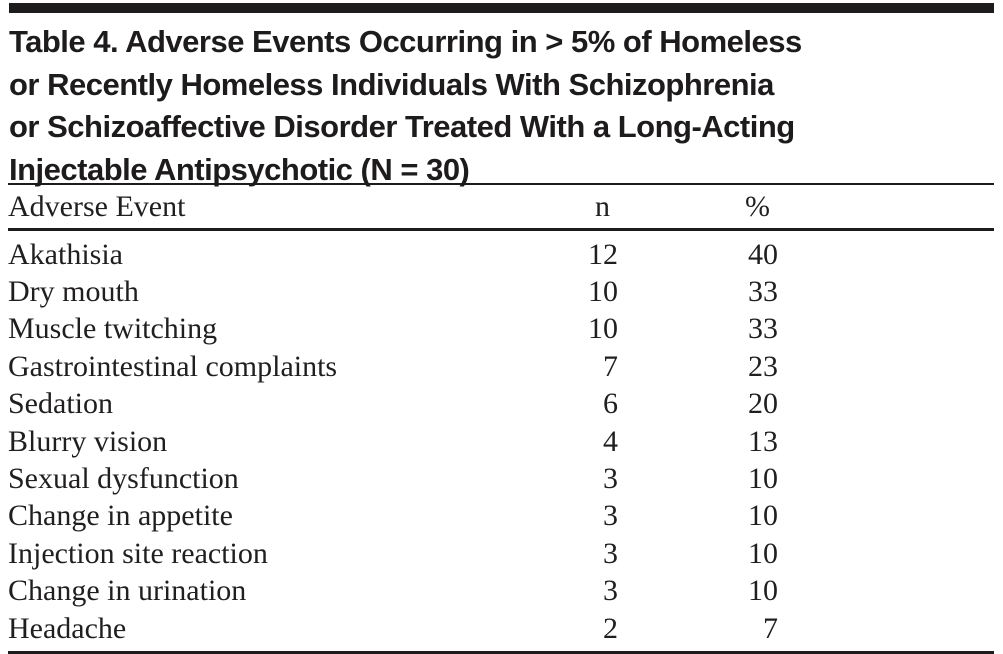  I want to click on cell-n: 6, so click(610, 404).